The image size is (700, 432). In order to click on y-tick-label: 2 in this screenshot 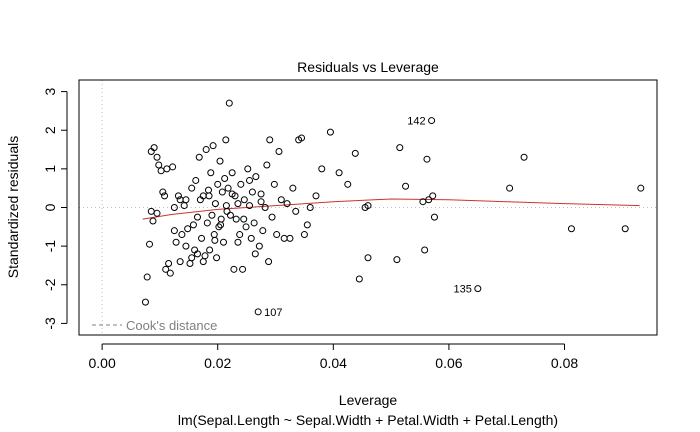, I will do `click(50, 130)`.